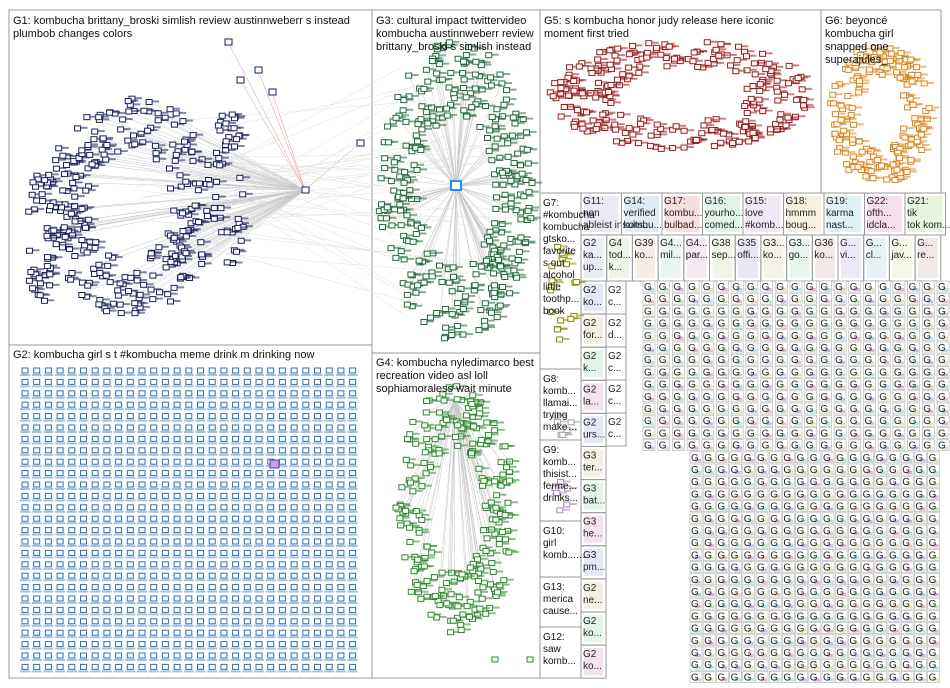 This screenshot has width=950, height=688. Describe the element at coordinates (883, 113) in the screenshot. I see `g6-cluster` at that location.